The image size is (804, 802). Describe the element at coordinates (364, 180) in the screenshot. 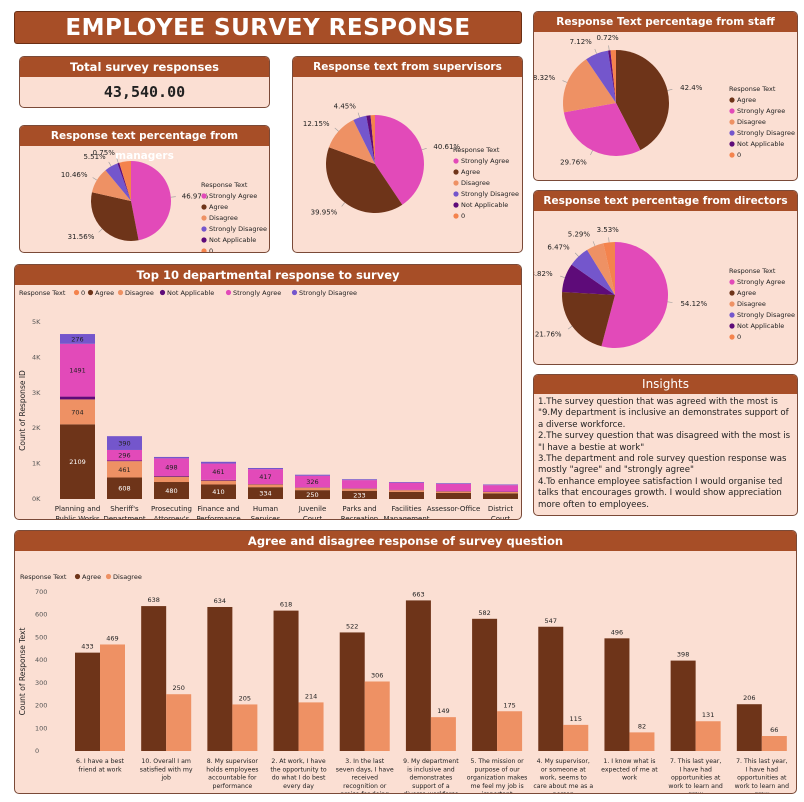

I see `pie-slice-agree` at that location.